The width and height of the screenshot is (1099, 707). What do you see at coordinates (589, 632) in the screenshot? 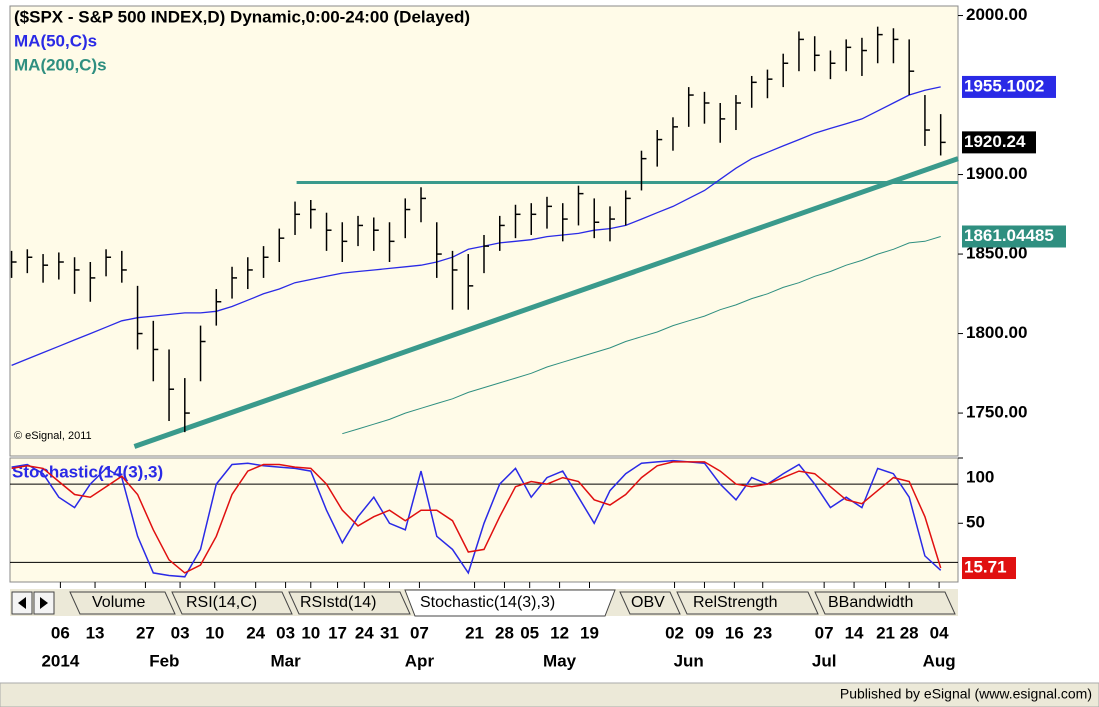
I see `x-tick-label: 19` at bounding box center [589, 632].